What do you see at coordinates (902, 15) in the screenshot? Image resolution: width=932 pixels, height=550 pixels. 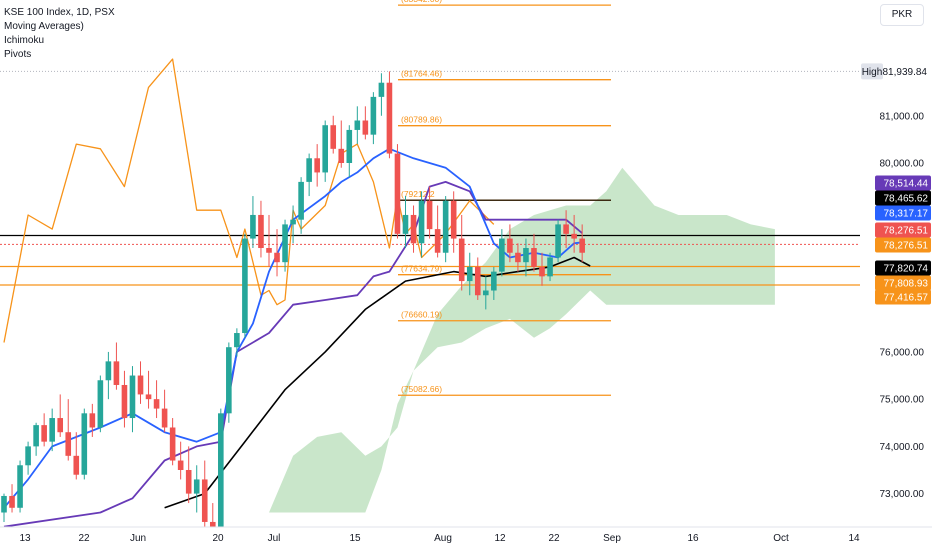 I see `currency-unit-button: PKR` at bounding box center [902, 15].